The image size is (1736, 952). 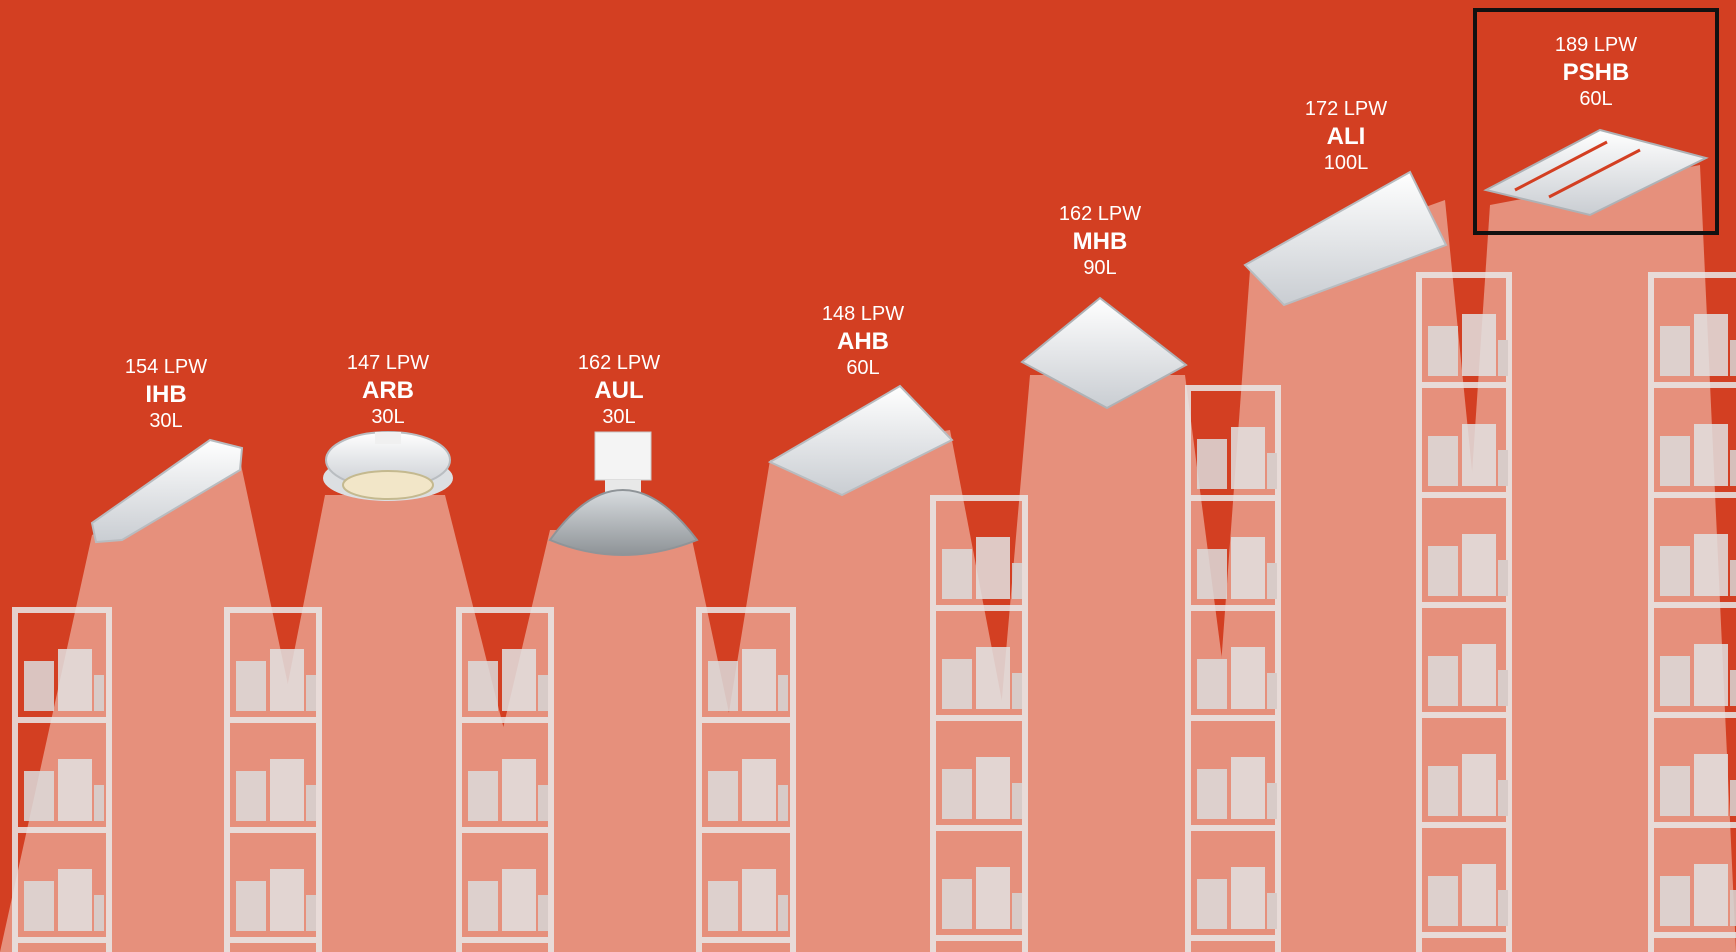 I want to click on fixture-ahb, so click(x=860, y=440).